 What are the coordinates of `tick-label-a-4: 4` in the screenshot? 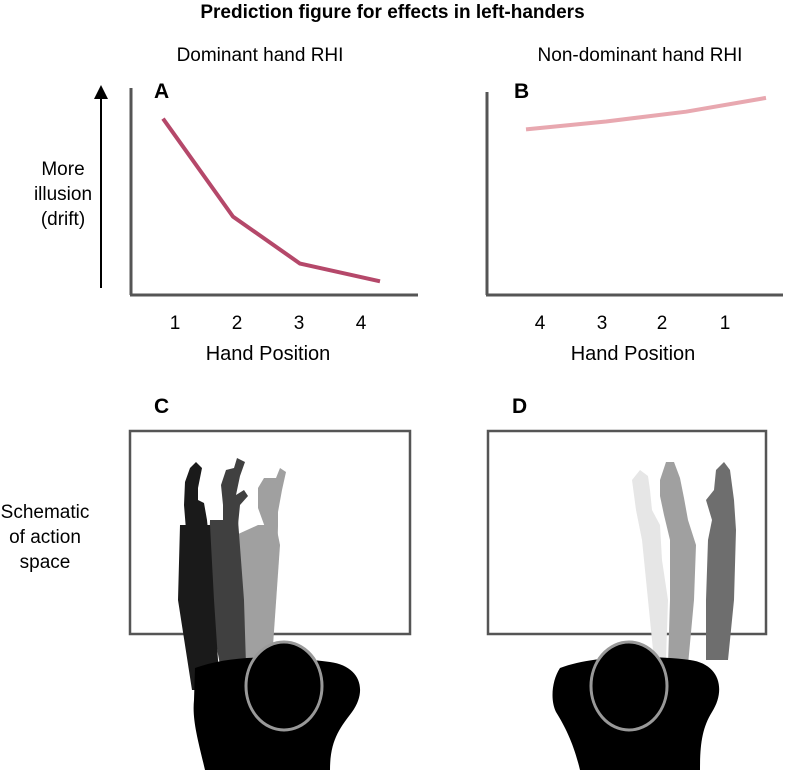 It's located at (361, 323).